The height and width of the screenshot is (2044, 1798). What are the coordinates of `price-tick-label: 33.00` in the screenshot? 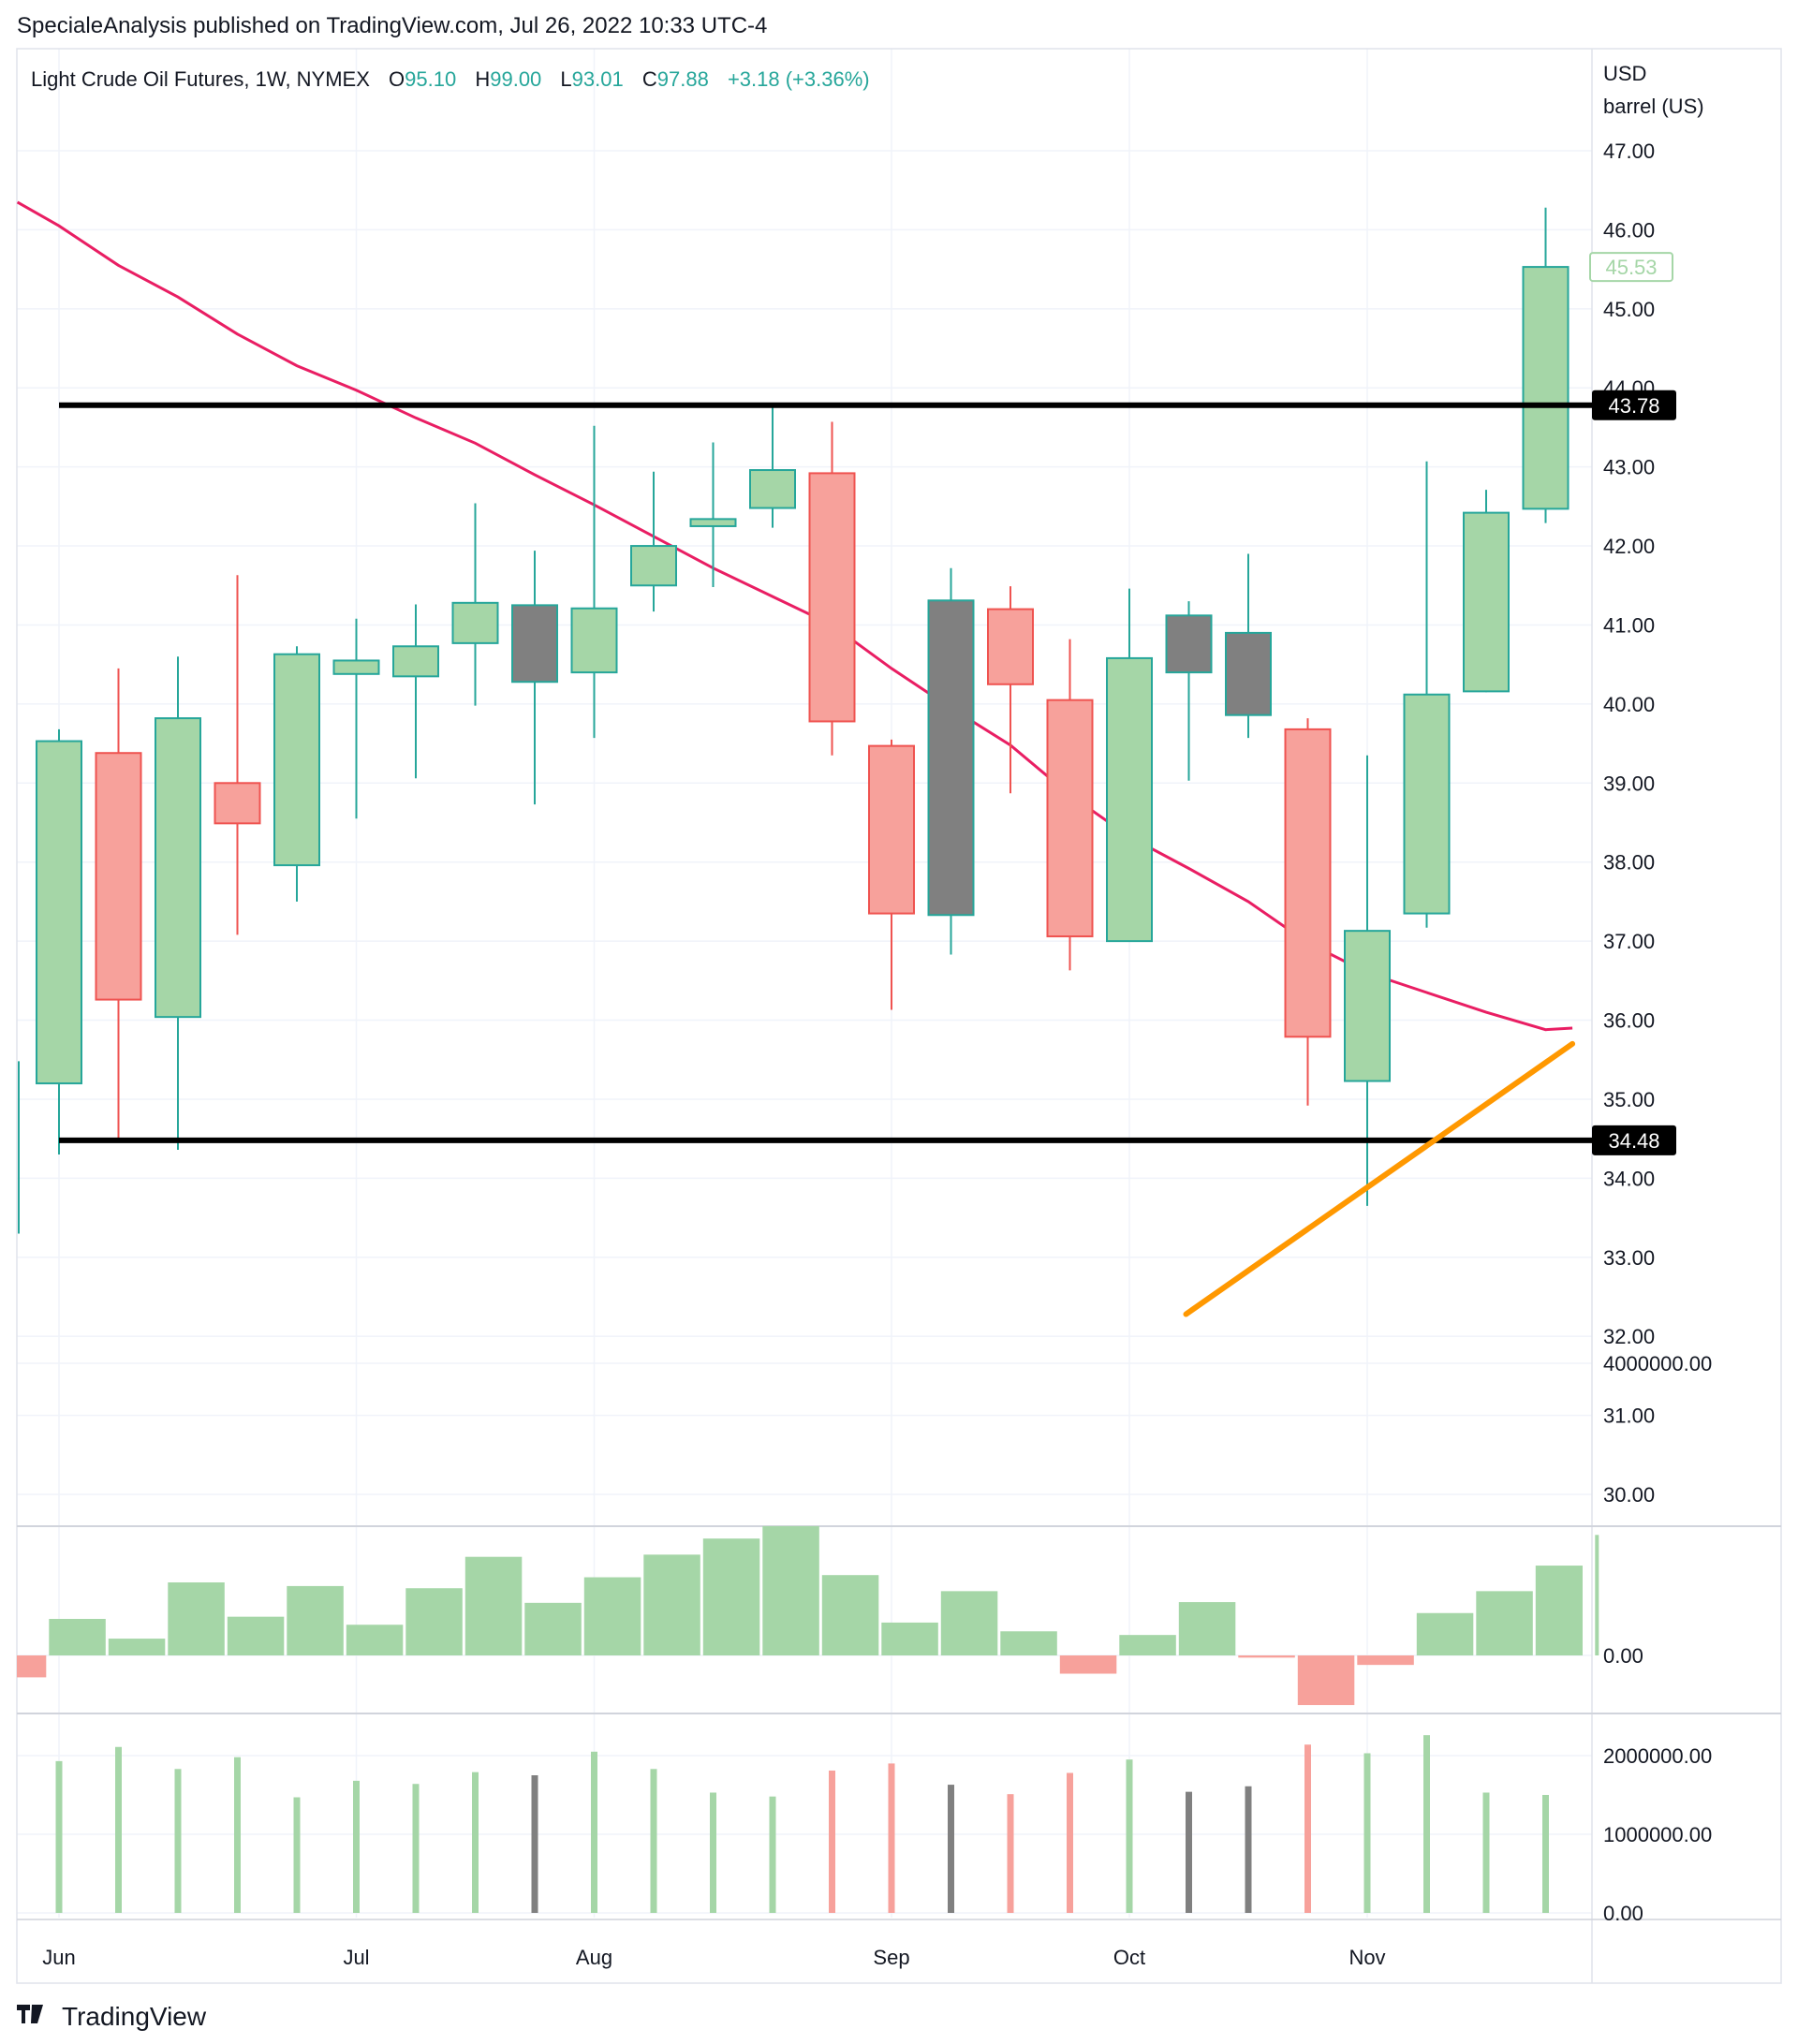 It's located at (1629, 1258).